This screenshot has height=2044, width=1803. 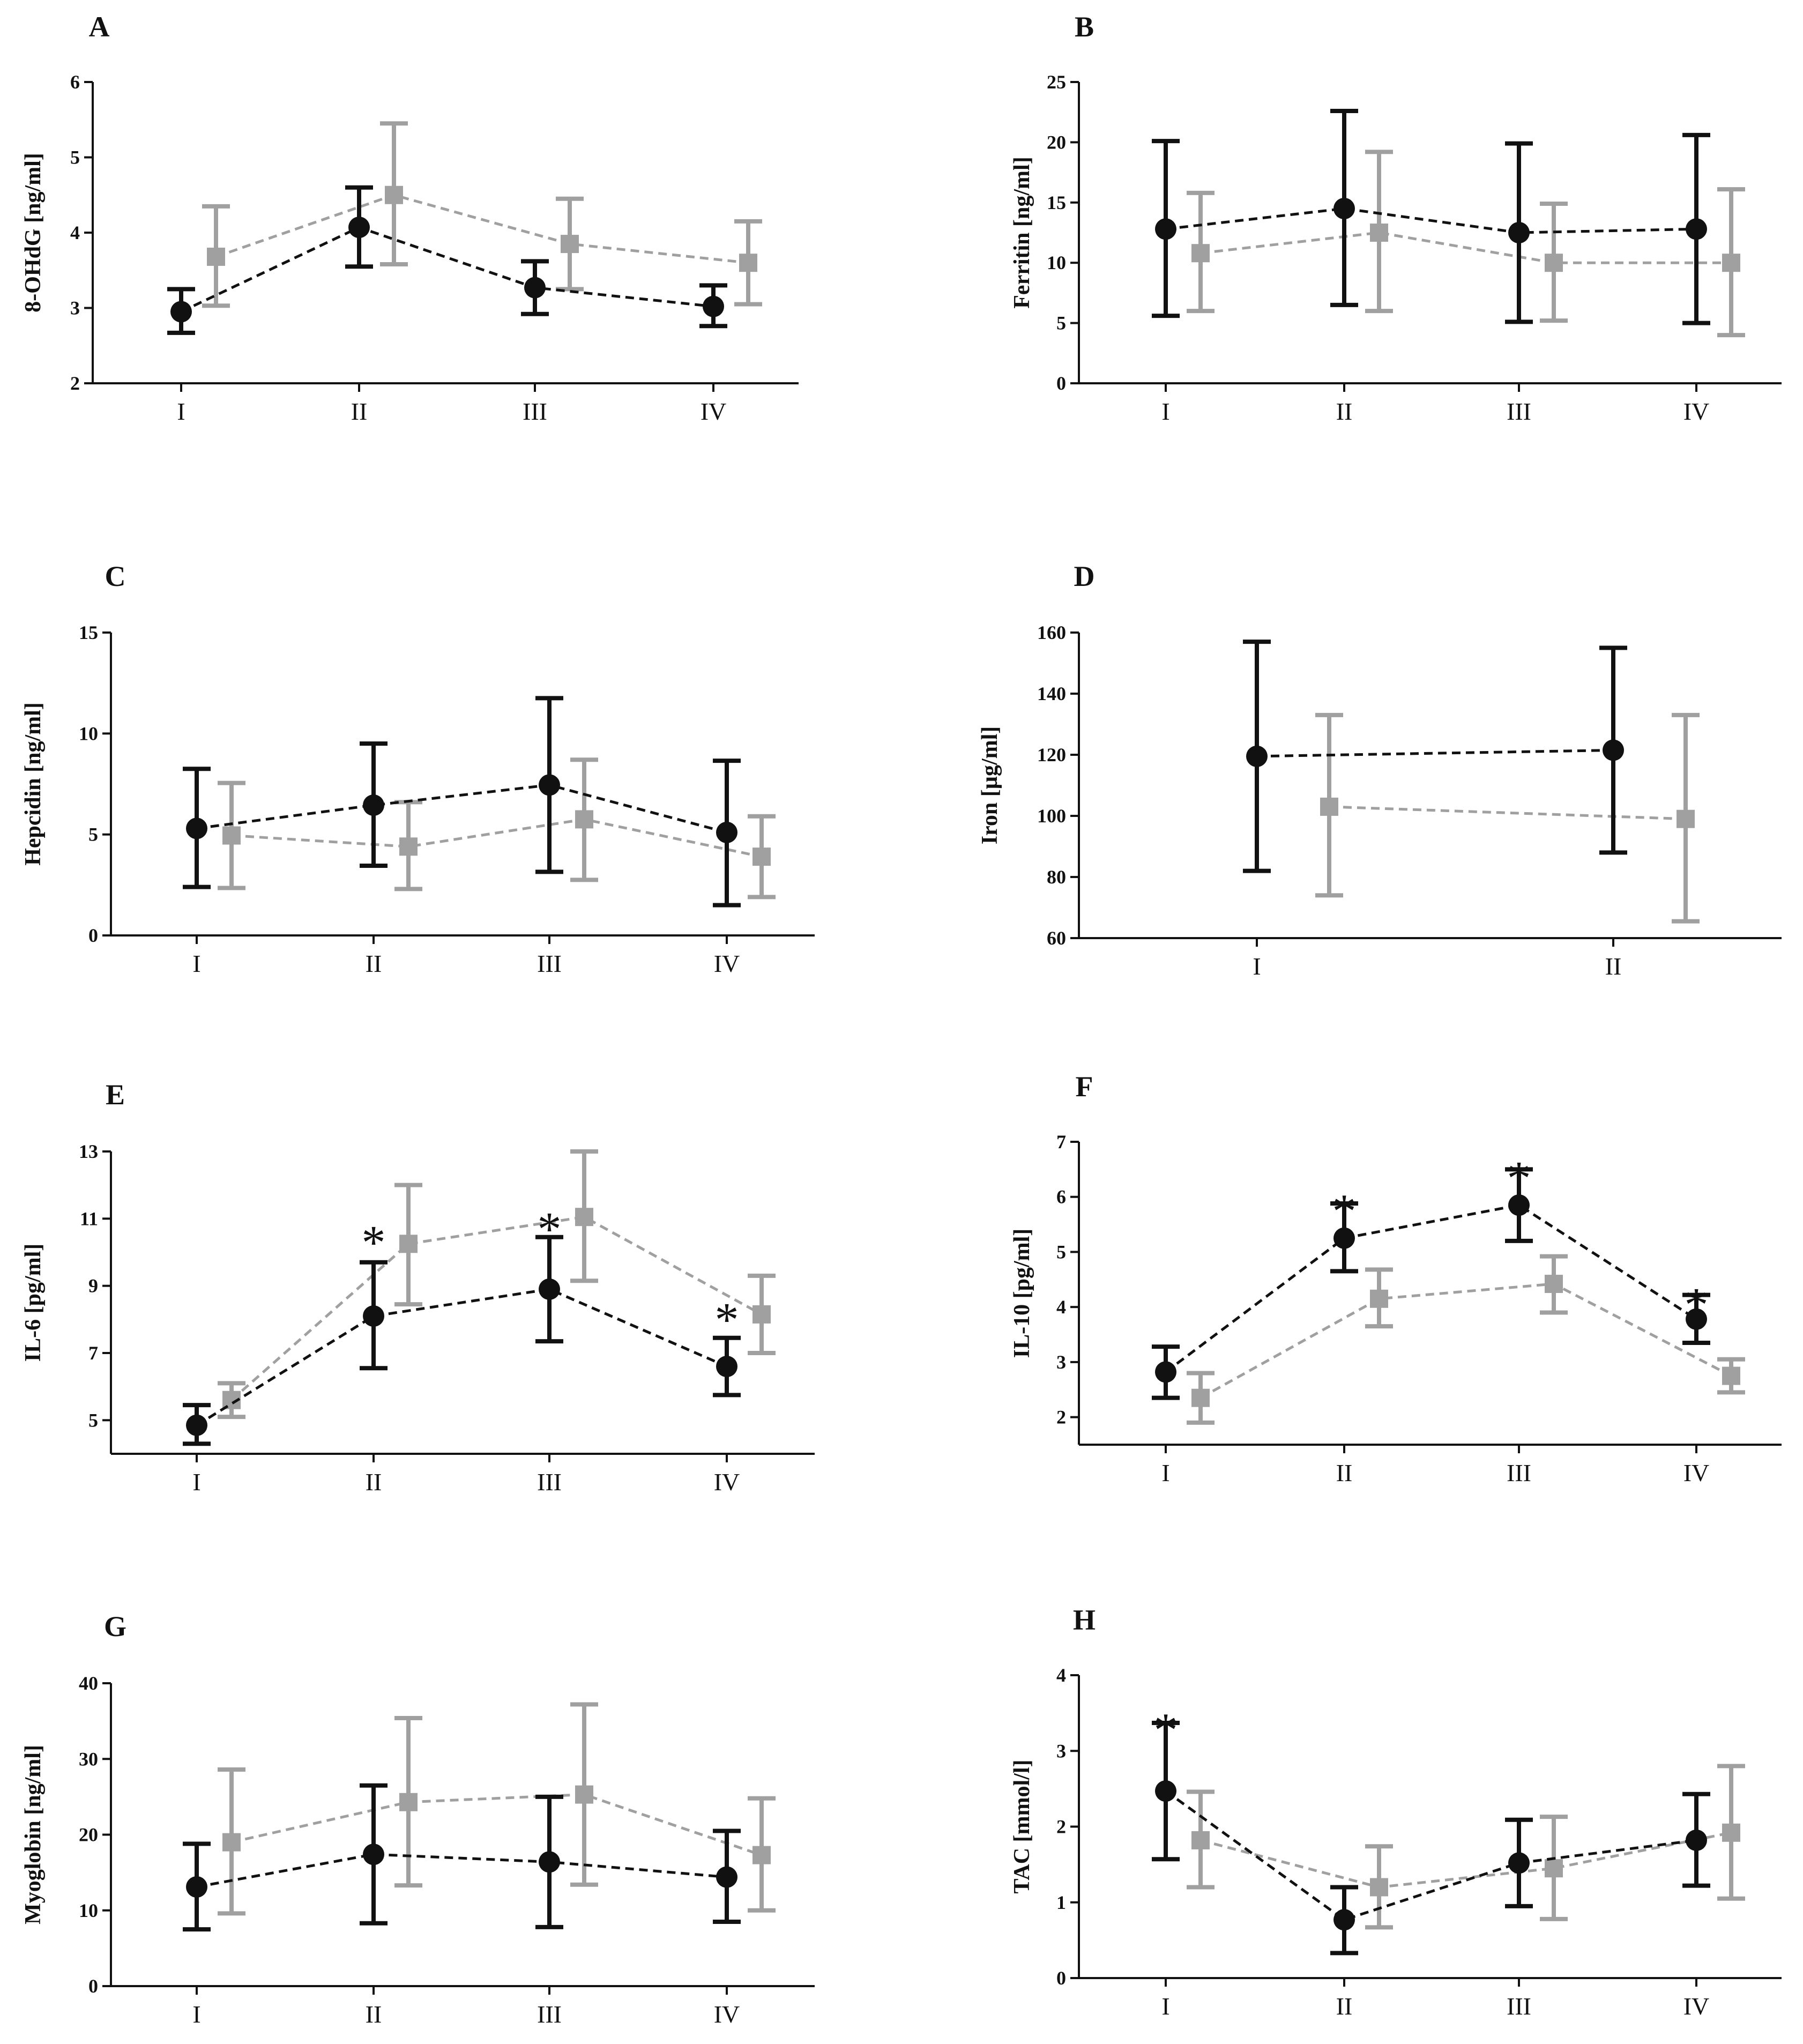 I want to click on panel-letter: G, so click(x=115, y=1626).